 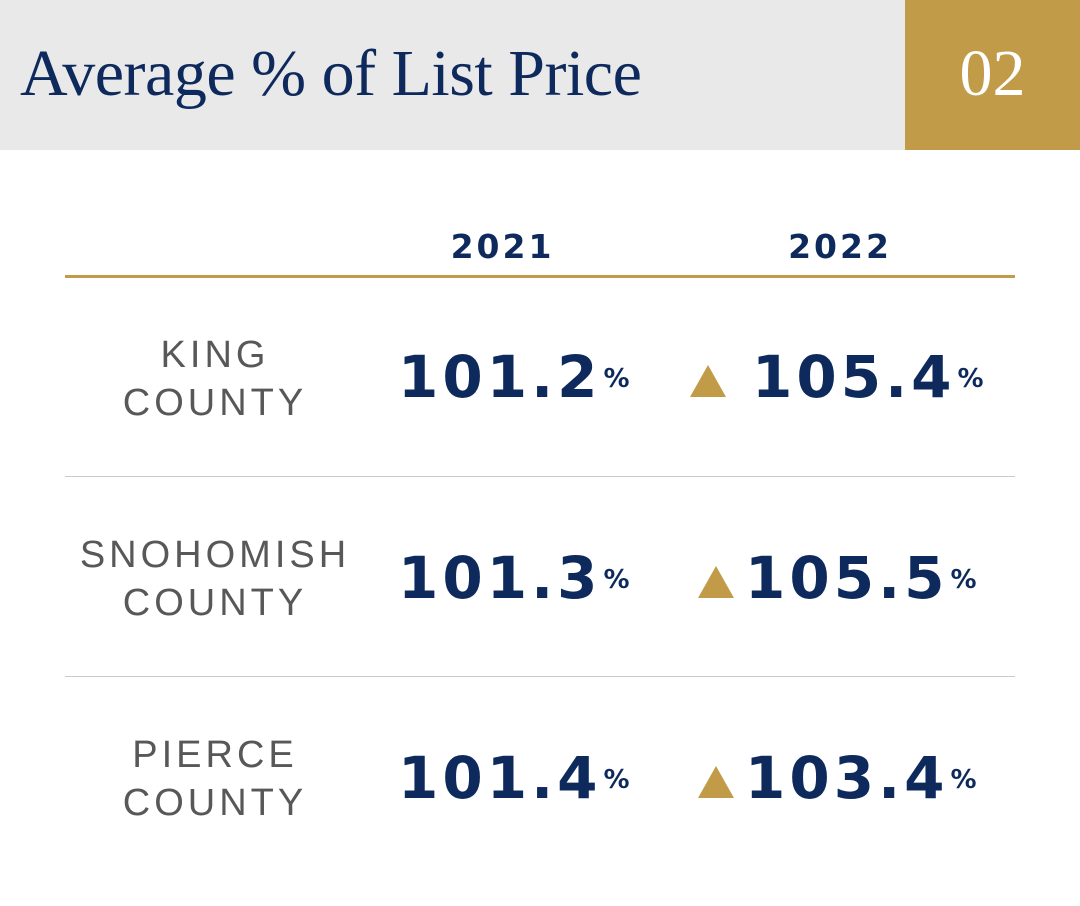 What do you see at coordinates (847, 578) in the screenshot?
I see `value-number: 105.5` at bounding box center [847, 578].